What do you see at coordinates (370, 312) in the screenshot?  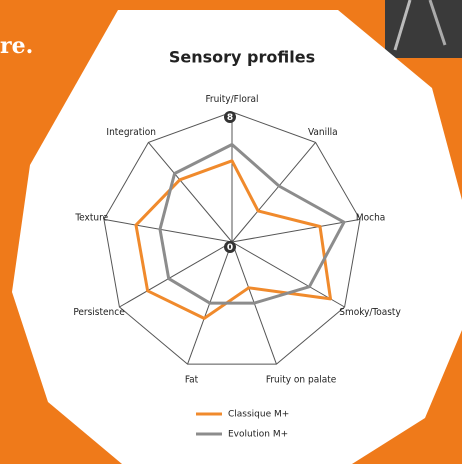 I see `category-label: Smoky/Toasty` at bounding box center [370, 312].